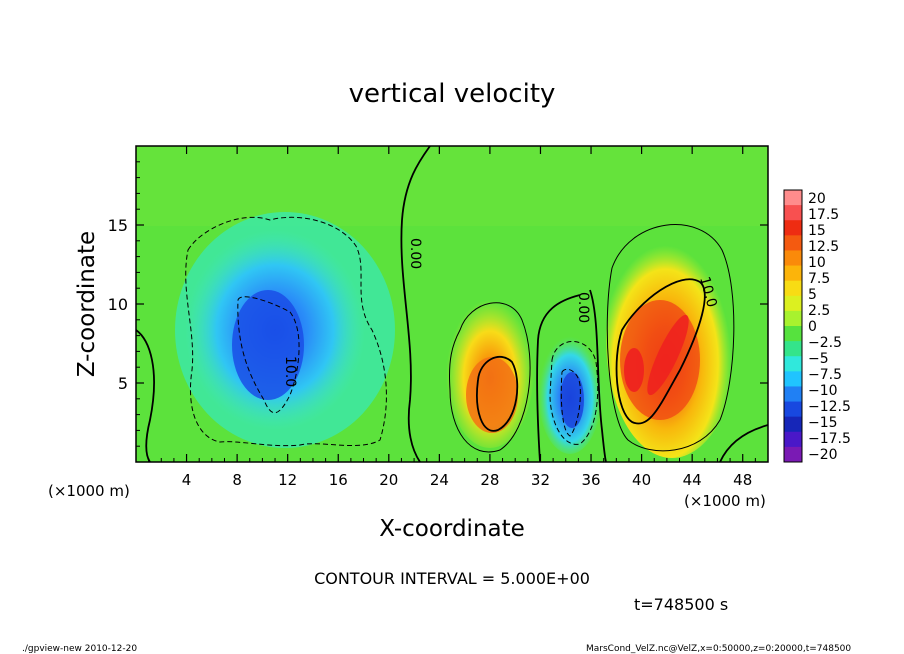 Image resolution: width=904 pixels, height=654 pixels. What do you see at coordinates (79, 649) in the screenshot?
I see `footer-left: ./gpview-new 2010-12-20` at bounding box center [79, 649].